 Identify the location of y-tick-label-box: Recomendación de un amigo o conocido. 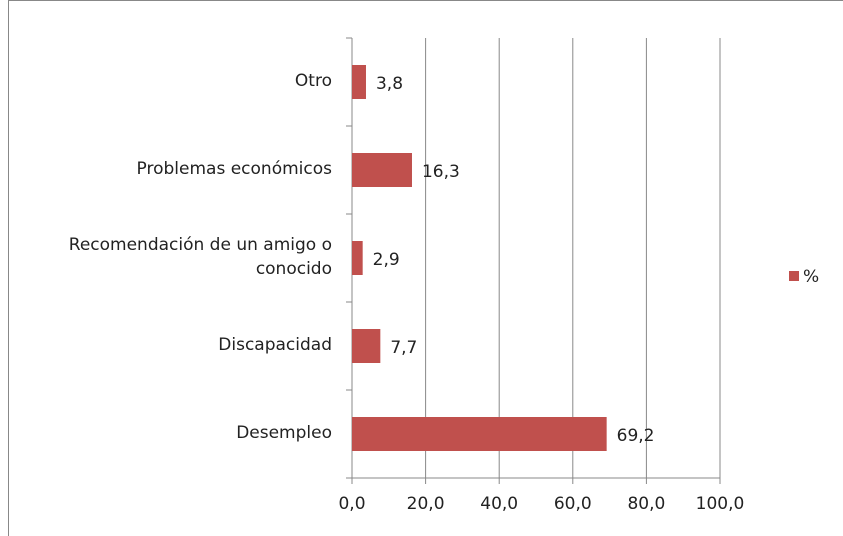
(200, 257).